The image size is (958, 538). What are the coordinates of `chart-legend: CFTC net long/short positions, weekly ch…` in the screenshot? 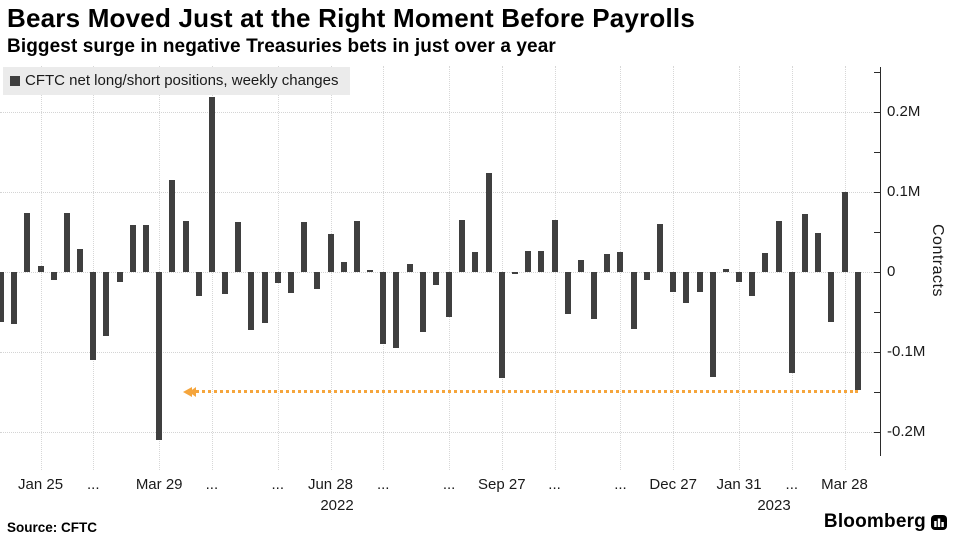 It's located at (177, 81).